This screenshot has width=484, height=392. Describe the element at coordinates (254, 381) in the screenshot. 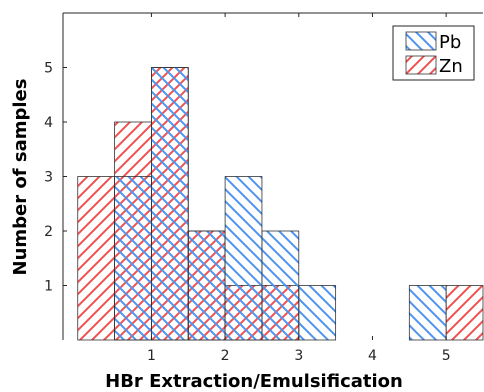

I see `x-axis-label: HBr Extraction/Emulsification` at that location.